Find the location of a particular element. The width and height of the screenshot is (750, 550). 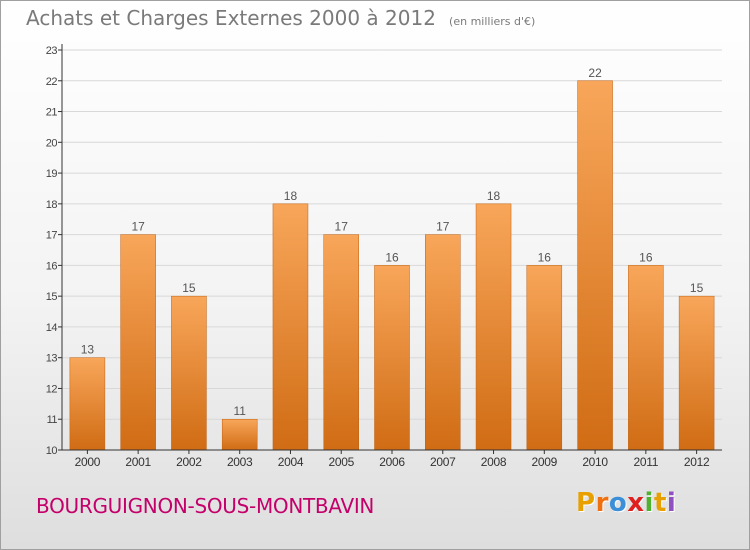

data-label-2000: 13 is located at coordinates (88, 350).